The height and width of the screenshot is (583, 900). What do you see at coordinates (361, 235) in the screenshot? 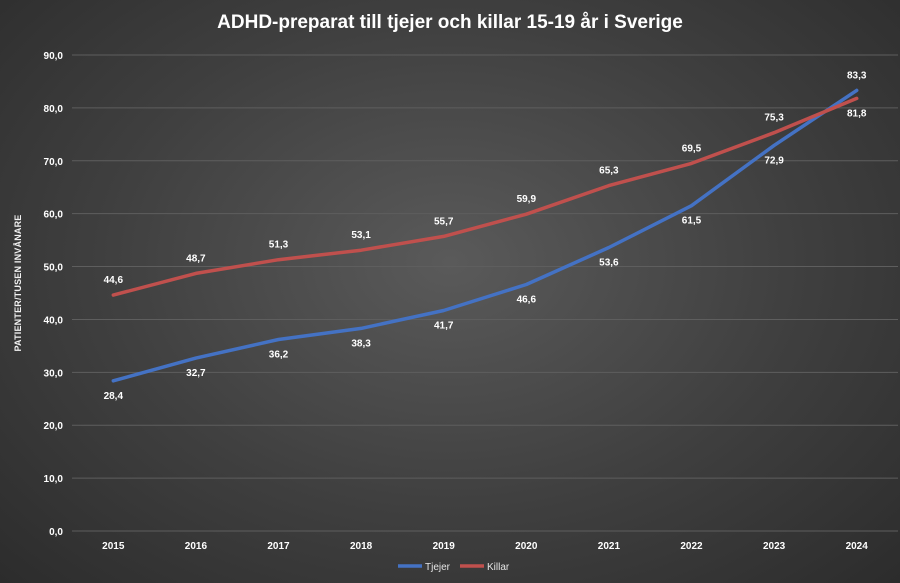
I see `data-label: 53,1` at bounding box center [361, 235].